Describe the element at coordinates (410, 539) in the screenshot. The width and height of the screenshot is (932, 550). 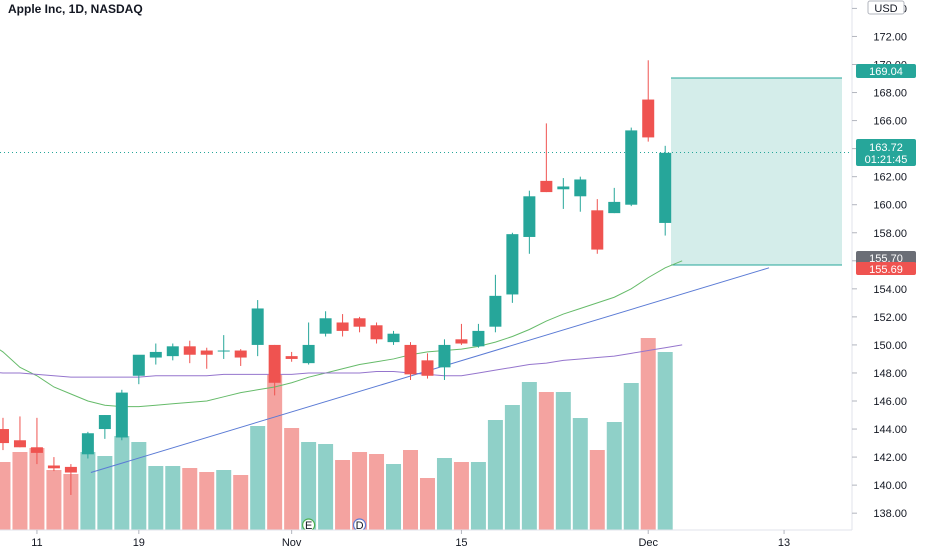
I see `time-axis-ticks: 11 19 Nov 15 Dec 13` at that location.